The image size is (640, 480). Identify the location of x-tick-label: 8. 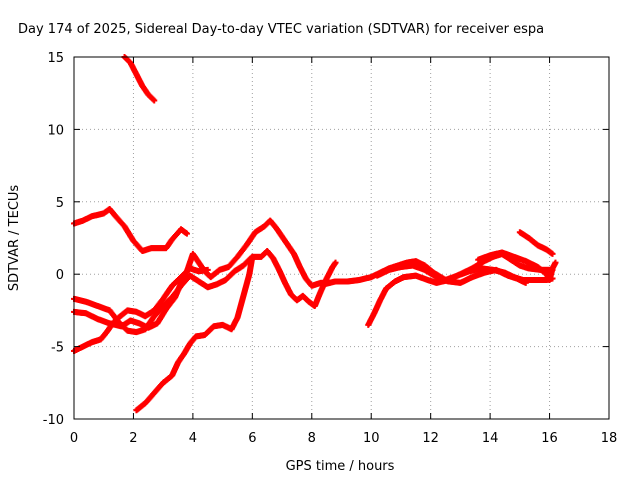
(312, 438).